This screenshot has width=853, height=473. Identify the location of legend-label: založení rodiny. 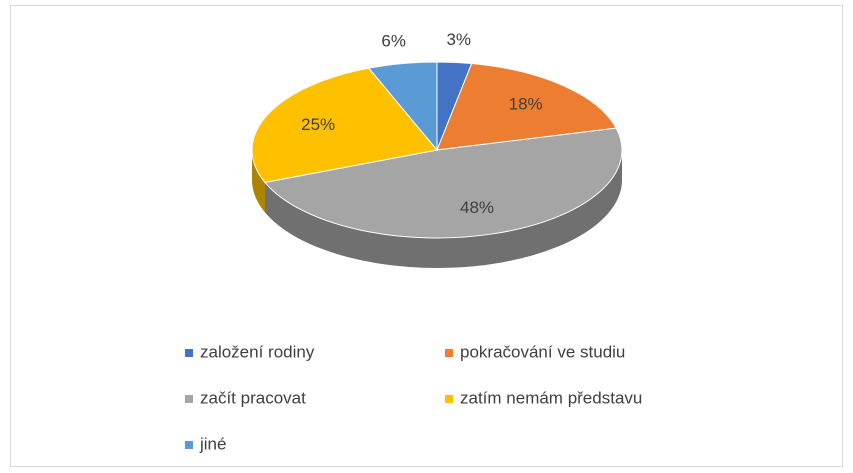
(257, 351).